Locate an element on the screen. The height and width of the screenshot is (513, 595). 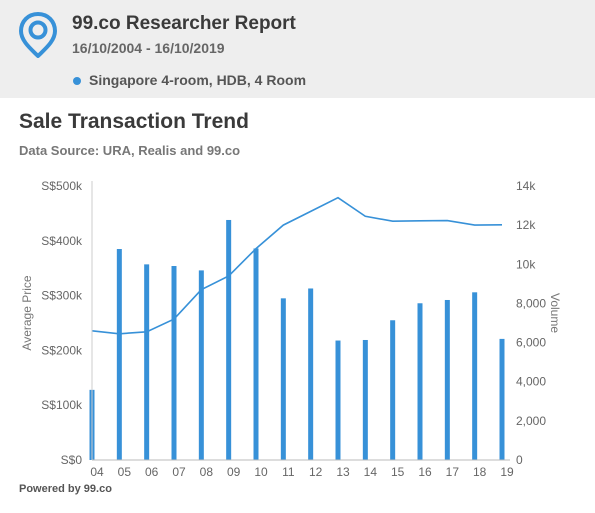
y-tick-label: S$100k is located at coordinates (62, 405).